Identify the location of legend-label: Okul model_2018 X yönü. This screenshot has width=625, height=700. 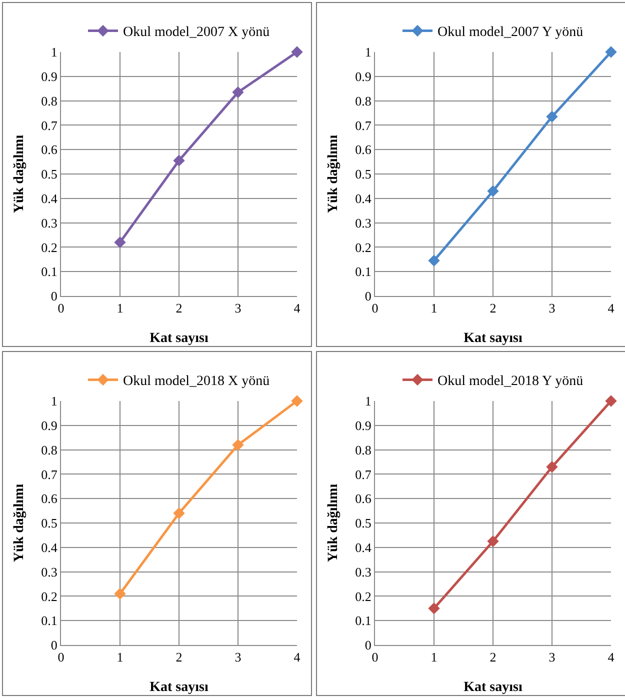
(196, 382).